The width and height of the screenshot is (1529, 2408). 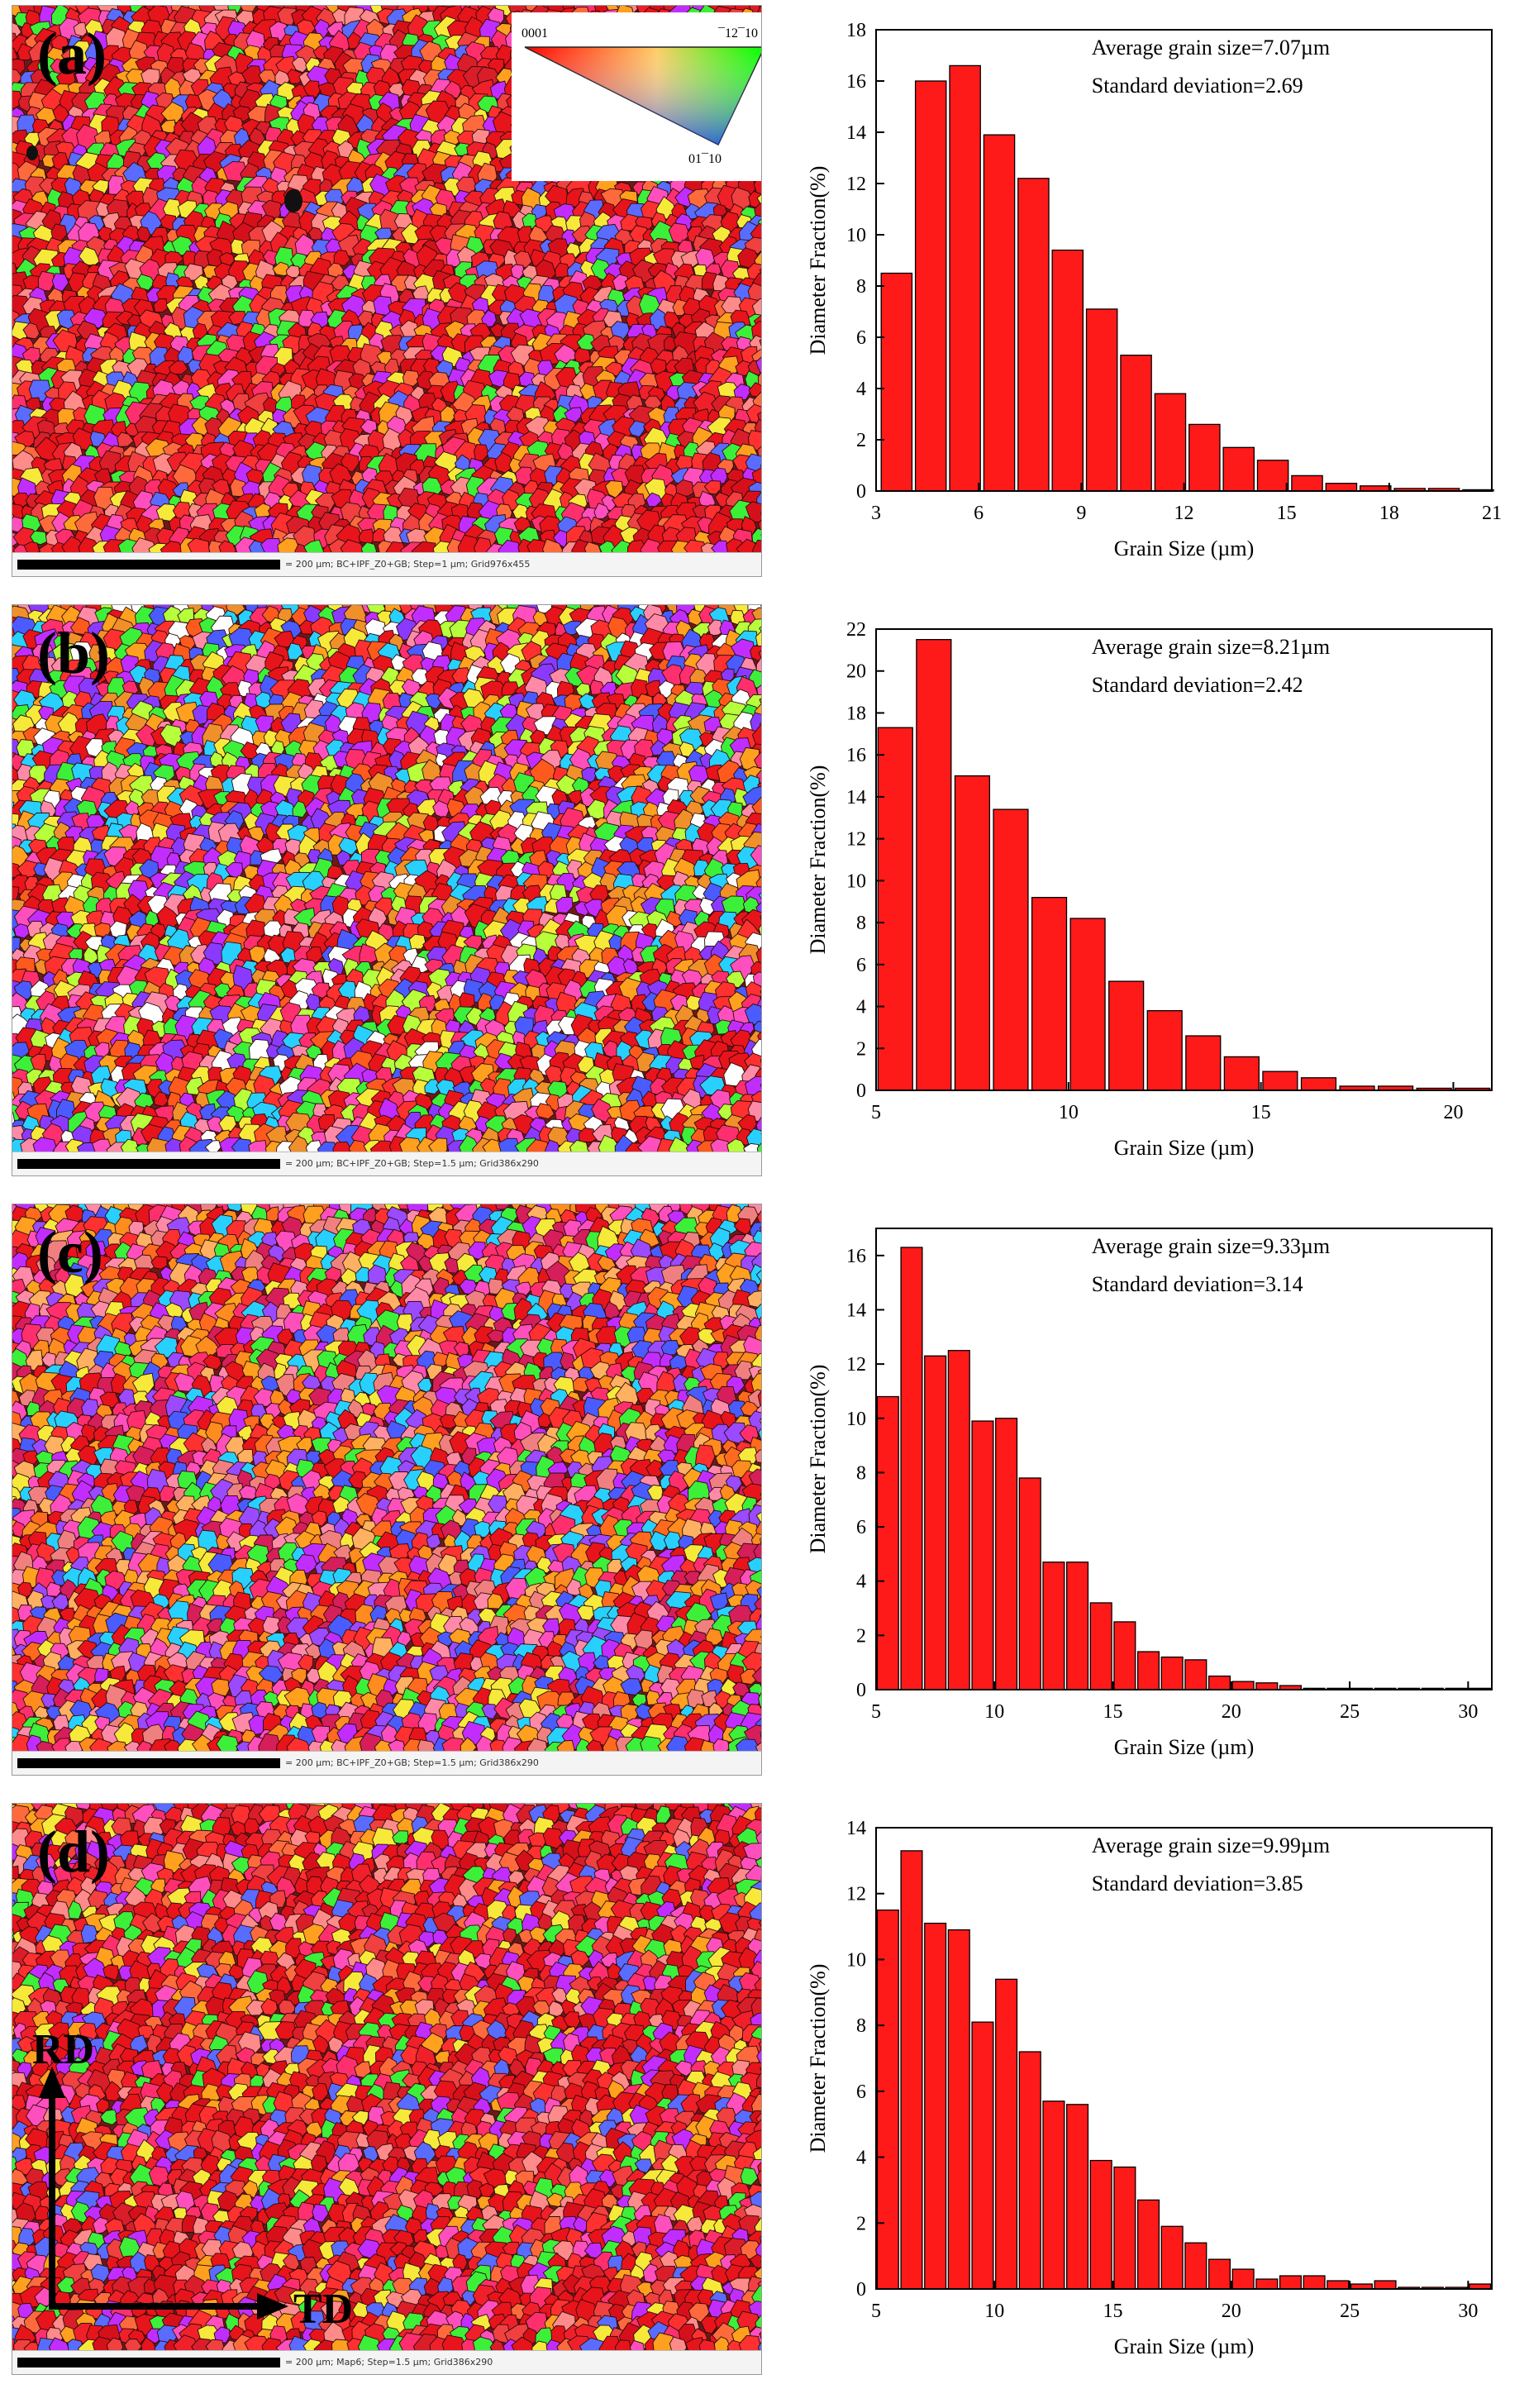 What do you see at coordinates (705, 159) in the screenshot?
I see `ipf-label-0110: 01¯10` at bounding box center [705, 159].